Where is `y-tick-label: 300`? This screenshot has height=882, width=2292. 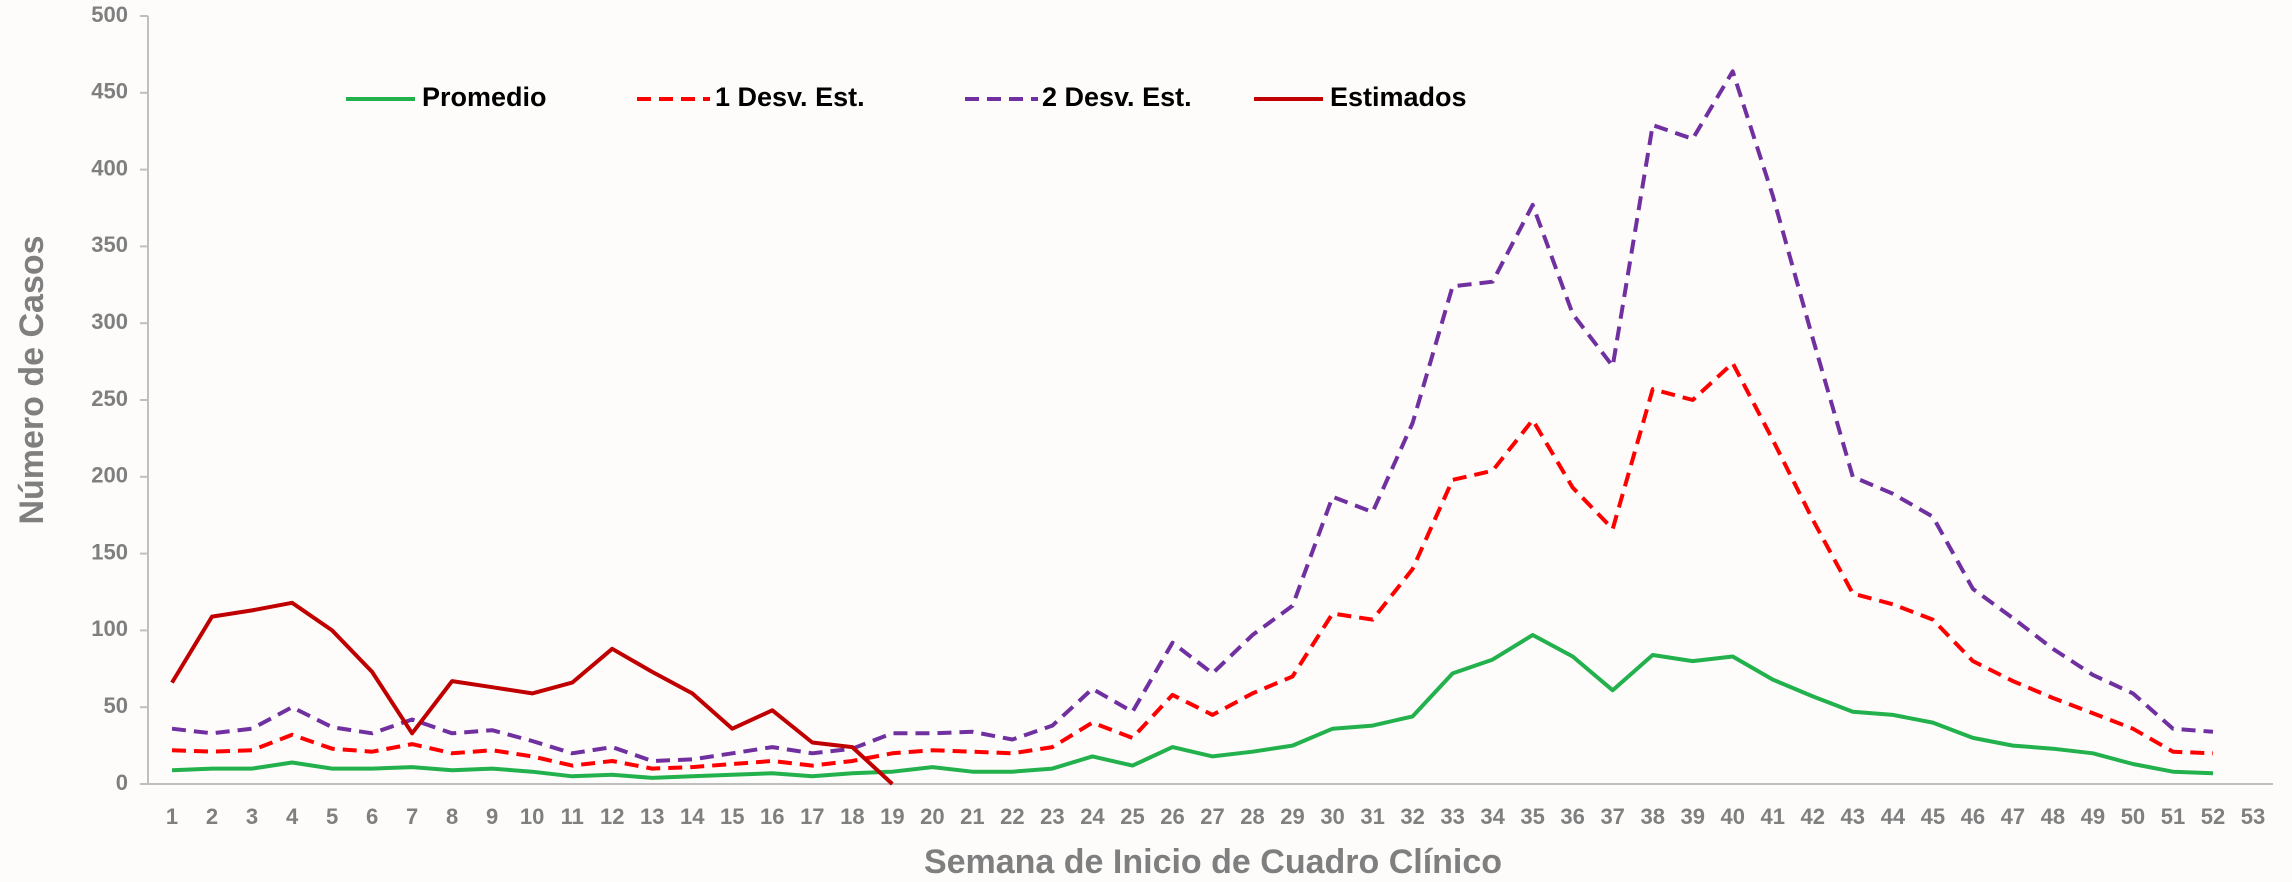
y-tick-label: 300 is located at coordinates (109, 321).